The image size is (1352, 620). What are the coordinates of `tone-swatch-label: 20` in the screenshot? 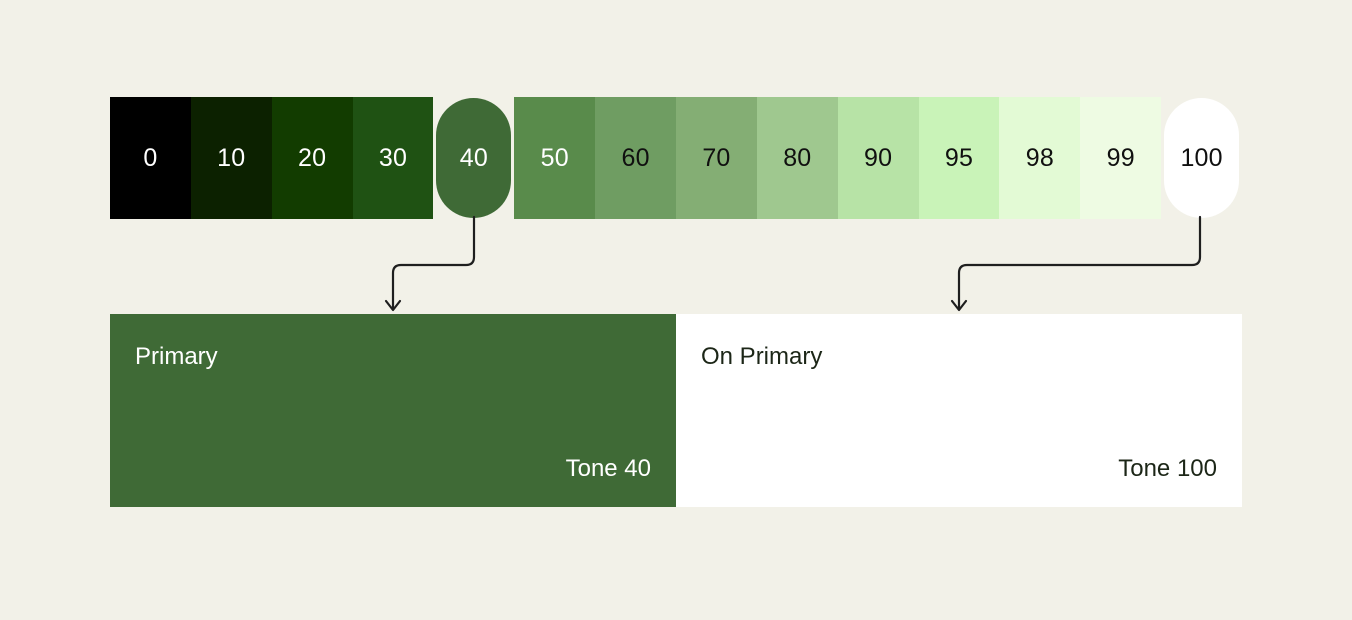 It's located at (312, 158).